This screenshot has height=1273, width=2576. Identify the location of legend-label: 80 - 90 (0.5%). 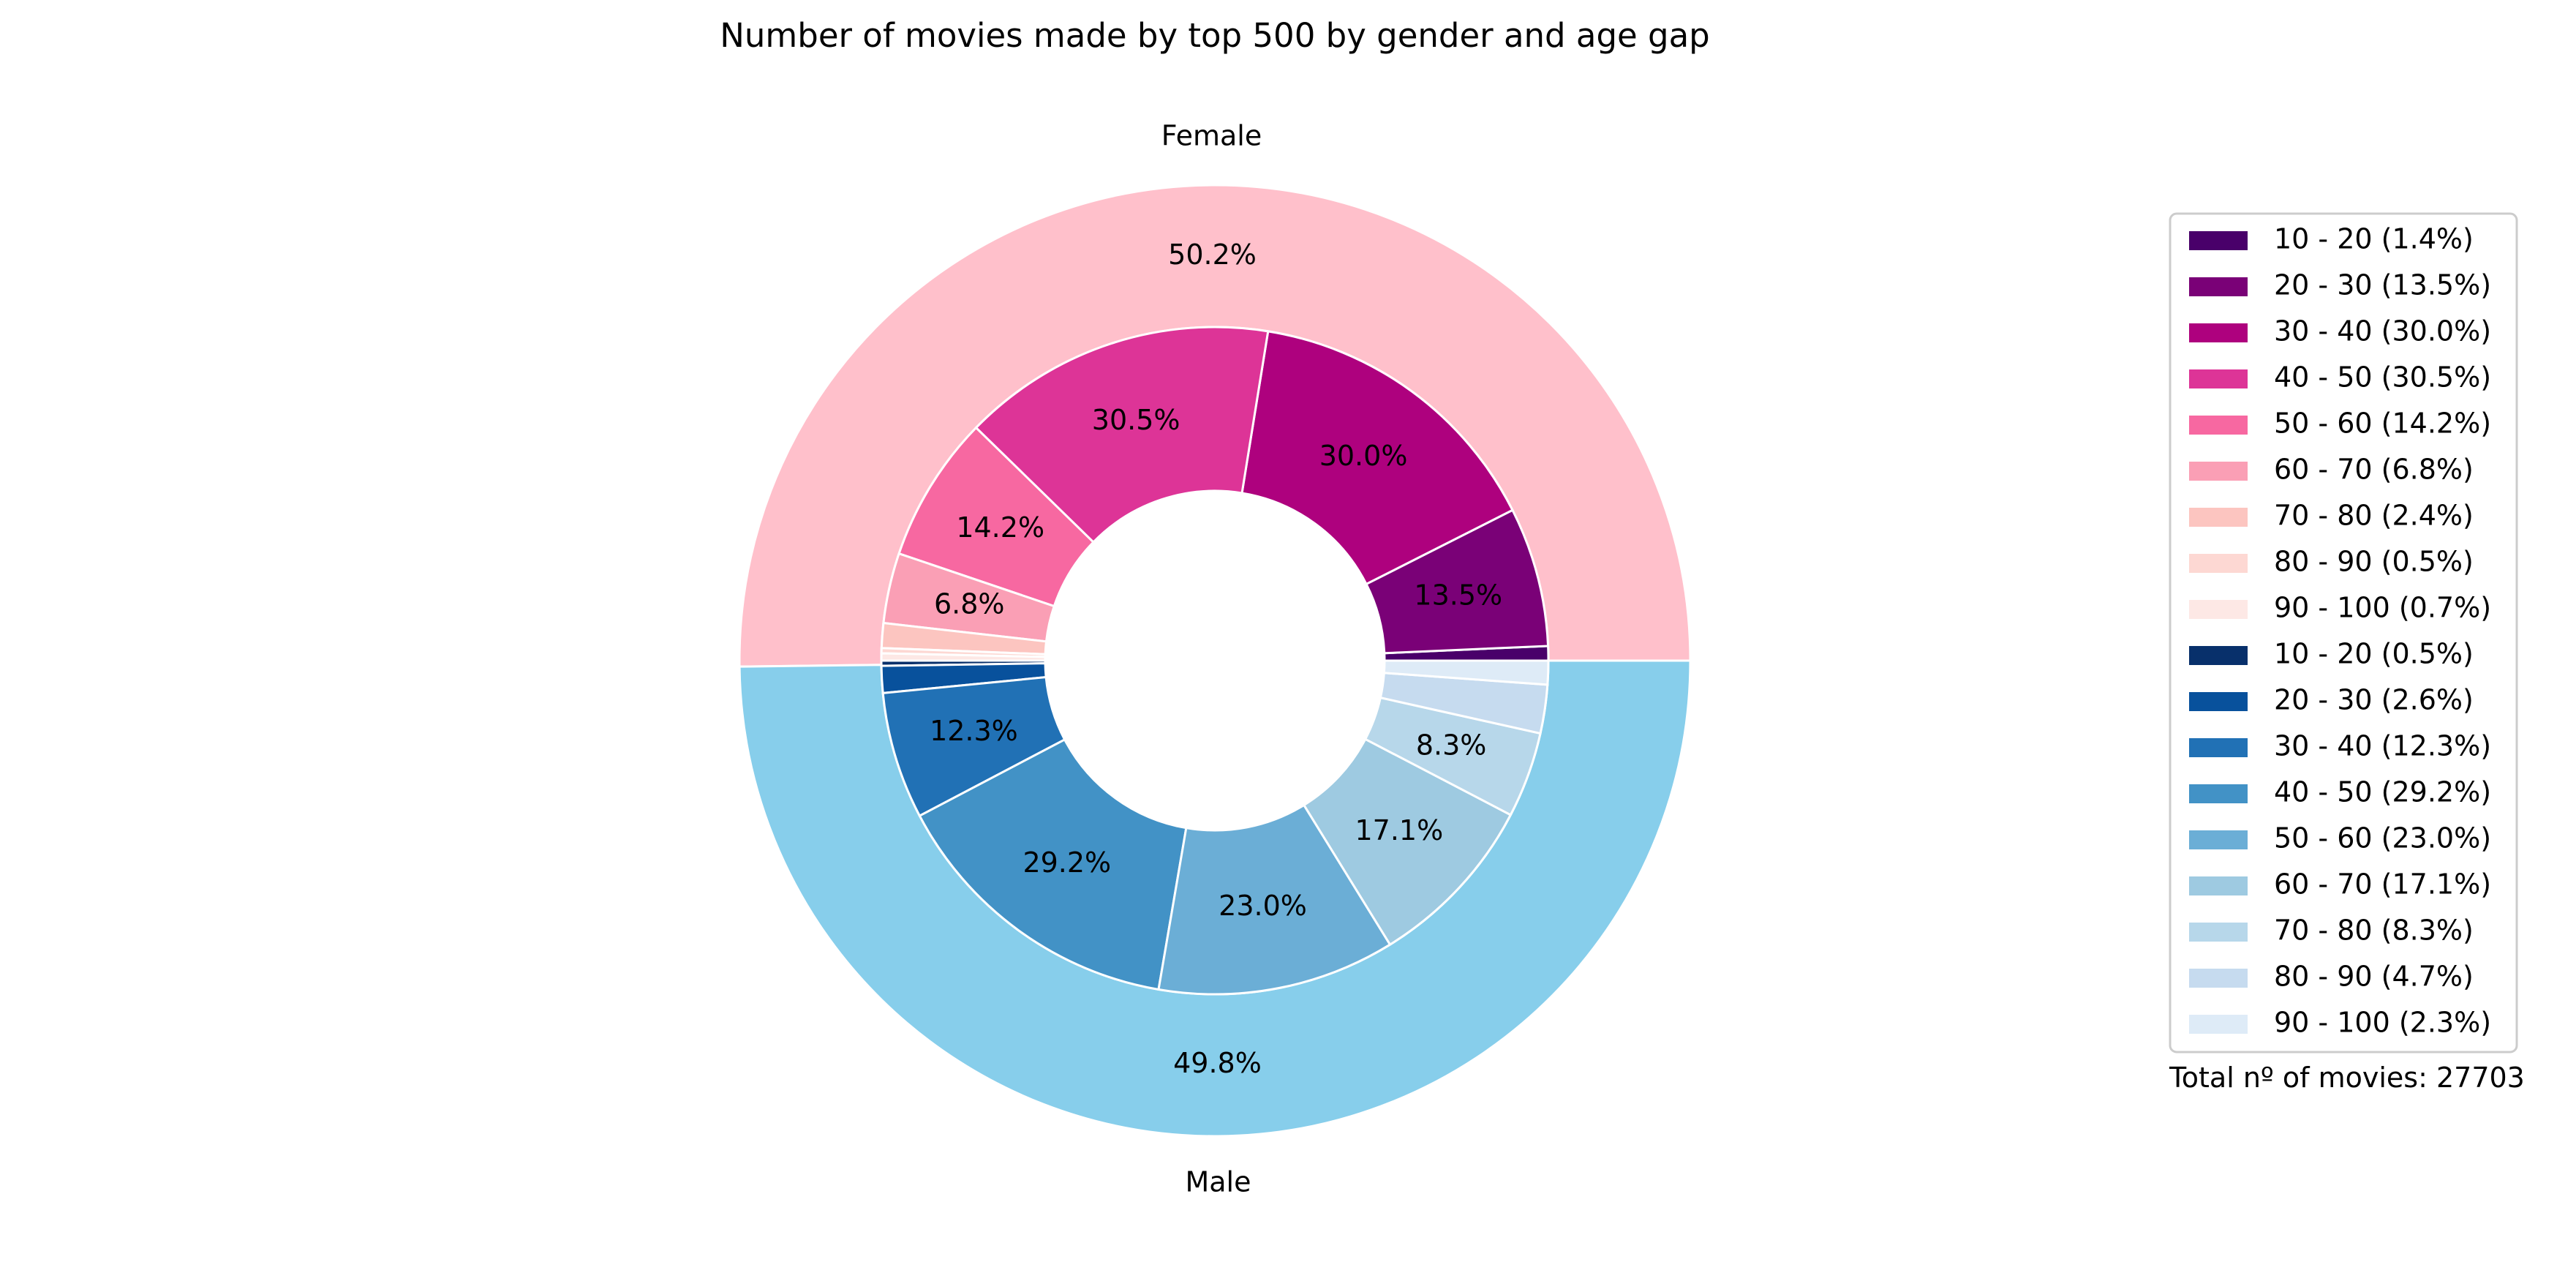
(2374, 562).